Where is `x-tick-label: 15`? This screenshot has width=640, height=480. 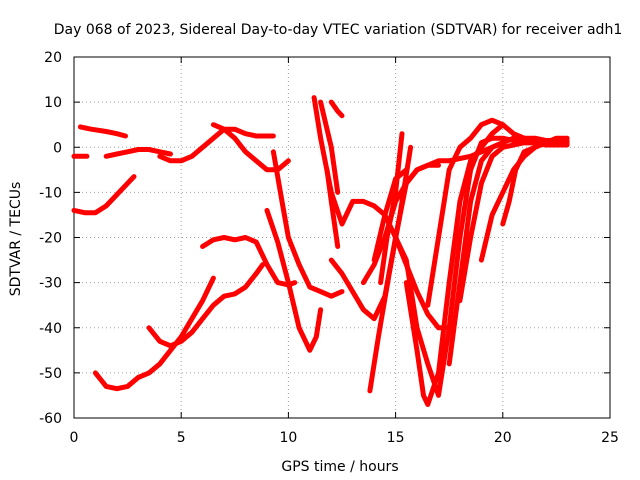 x-tick-label: 15 is located at coordinates (396, 438).